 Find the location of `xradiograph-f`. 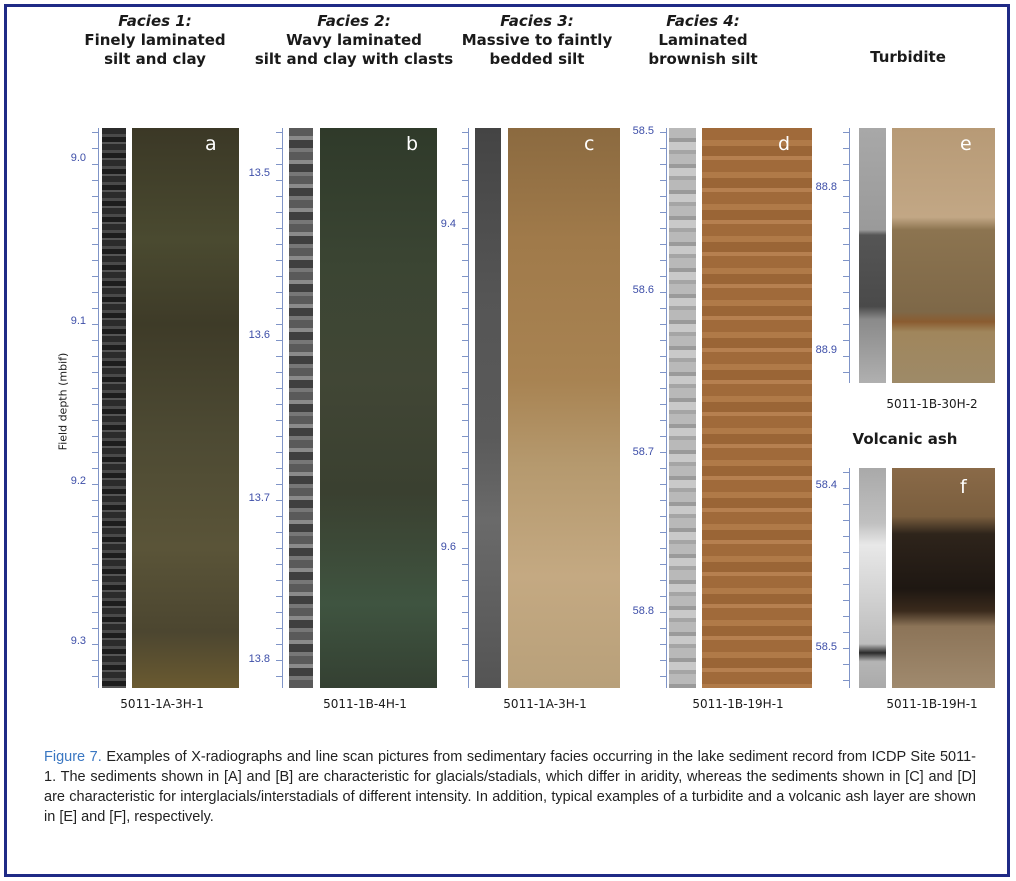

xradiograph-f is located at coordinates (872, 578).